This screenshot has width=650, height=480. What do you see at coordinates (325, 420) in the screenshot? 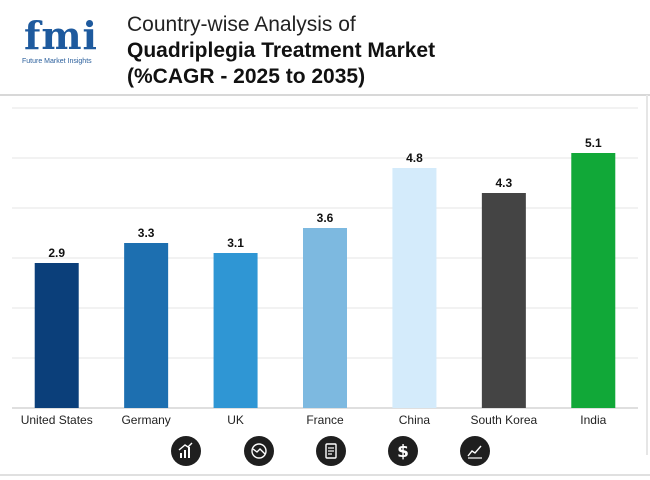
I see `category-label: France` at bounding box center [325, 420].